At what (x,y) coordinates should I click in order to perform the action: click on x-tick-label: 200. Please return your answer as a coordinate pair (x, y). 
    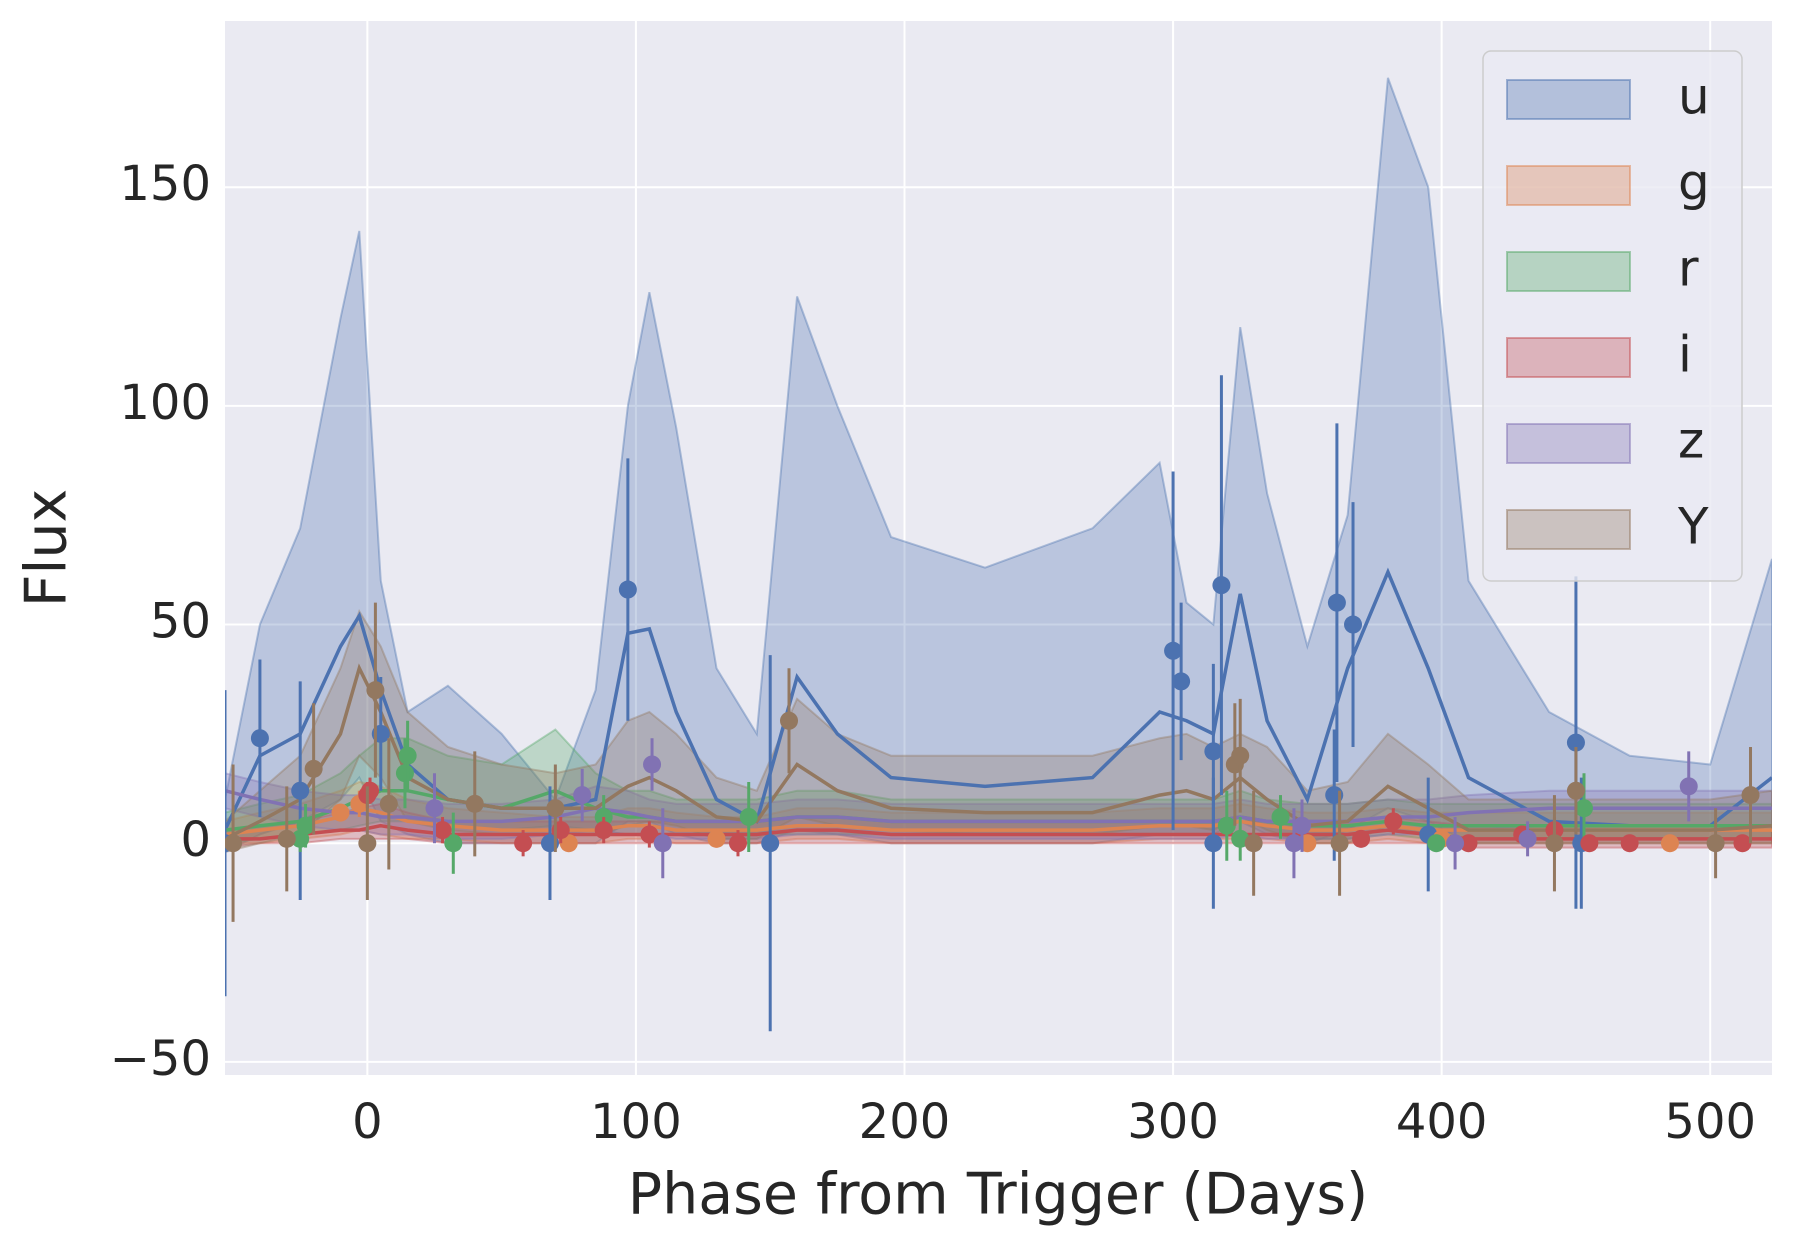
    Looking at the image, I should click on (905, 1122).